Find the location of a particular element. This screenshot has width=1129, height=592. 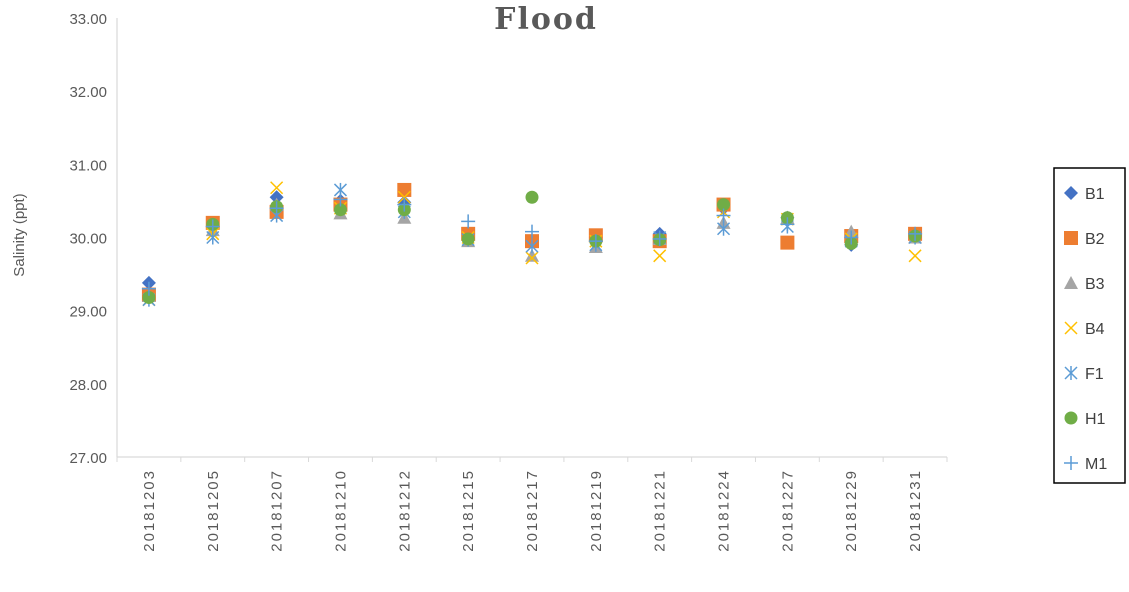

x-tick-label: 20181219 is located at coordinates (596, 510).